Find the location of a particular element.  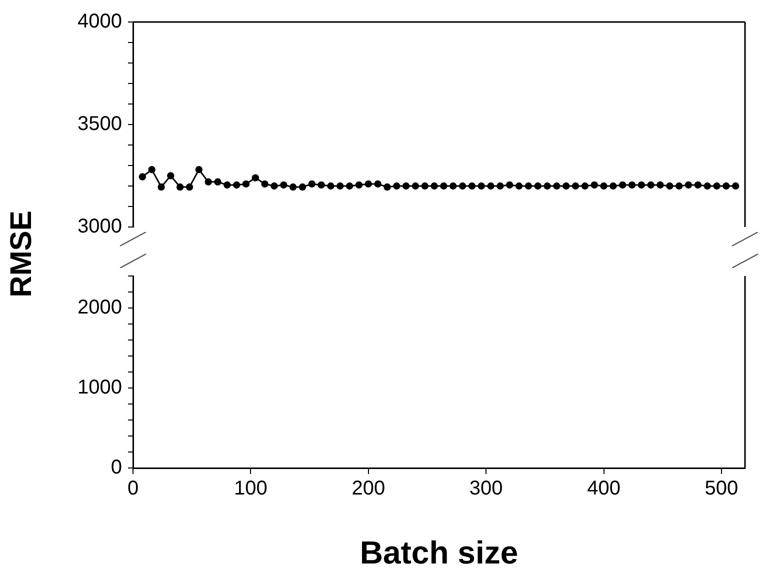

y-tick-label: 2000 is located at coordinates (100, 307).